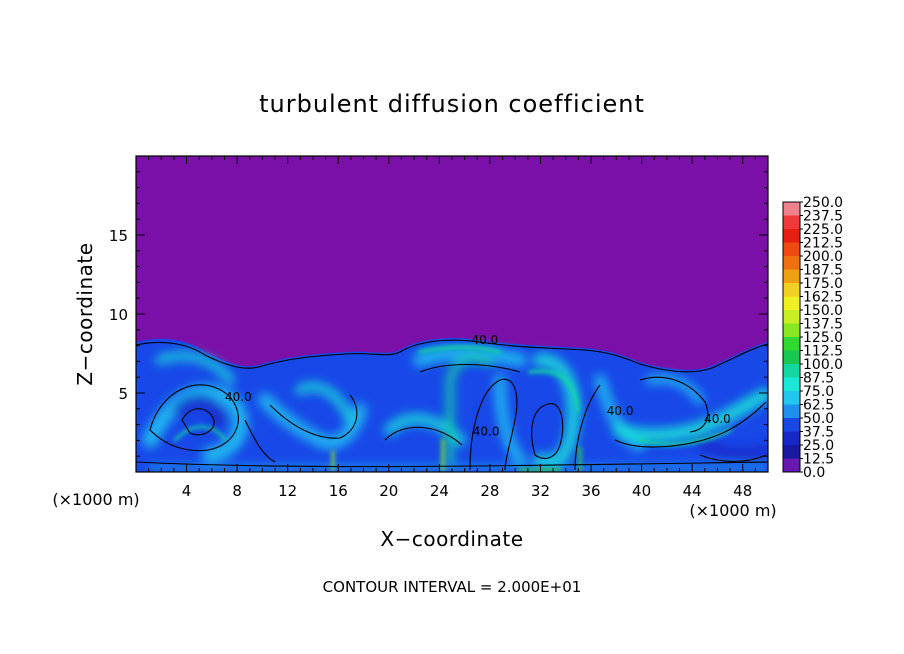 Image resolution: width=904 pixels, height=654 pixels. I want to click on colorbar-level-label: 137.5, so click(823, 325).